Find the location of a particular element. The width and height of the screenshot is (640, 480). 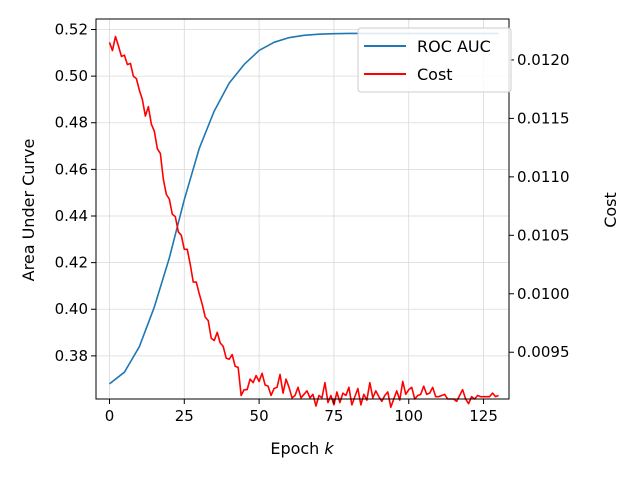

x-axis-ticks: 0 25 50 75 100 125 is located at coordinates (301, 412).